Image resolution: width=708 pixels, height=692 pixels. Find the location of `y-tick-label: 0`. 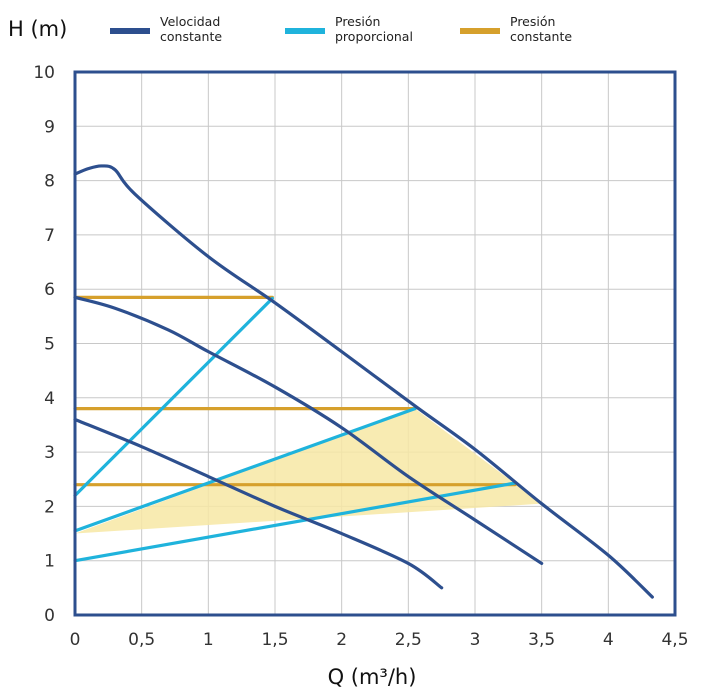

y-tick-label: 0 is located at coordinates (49, 616).